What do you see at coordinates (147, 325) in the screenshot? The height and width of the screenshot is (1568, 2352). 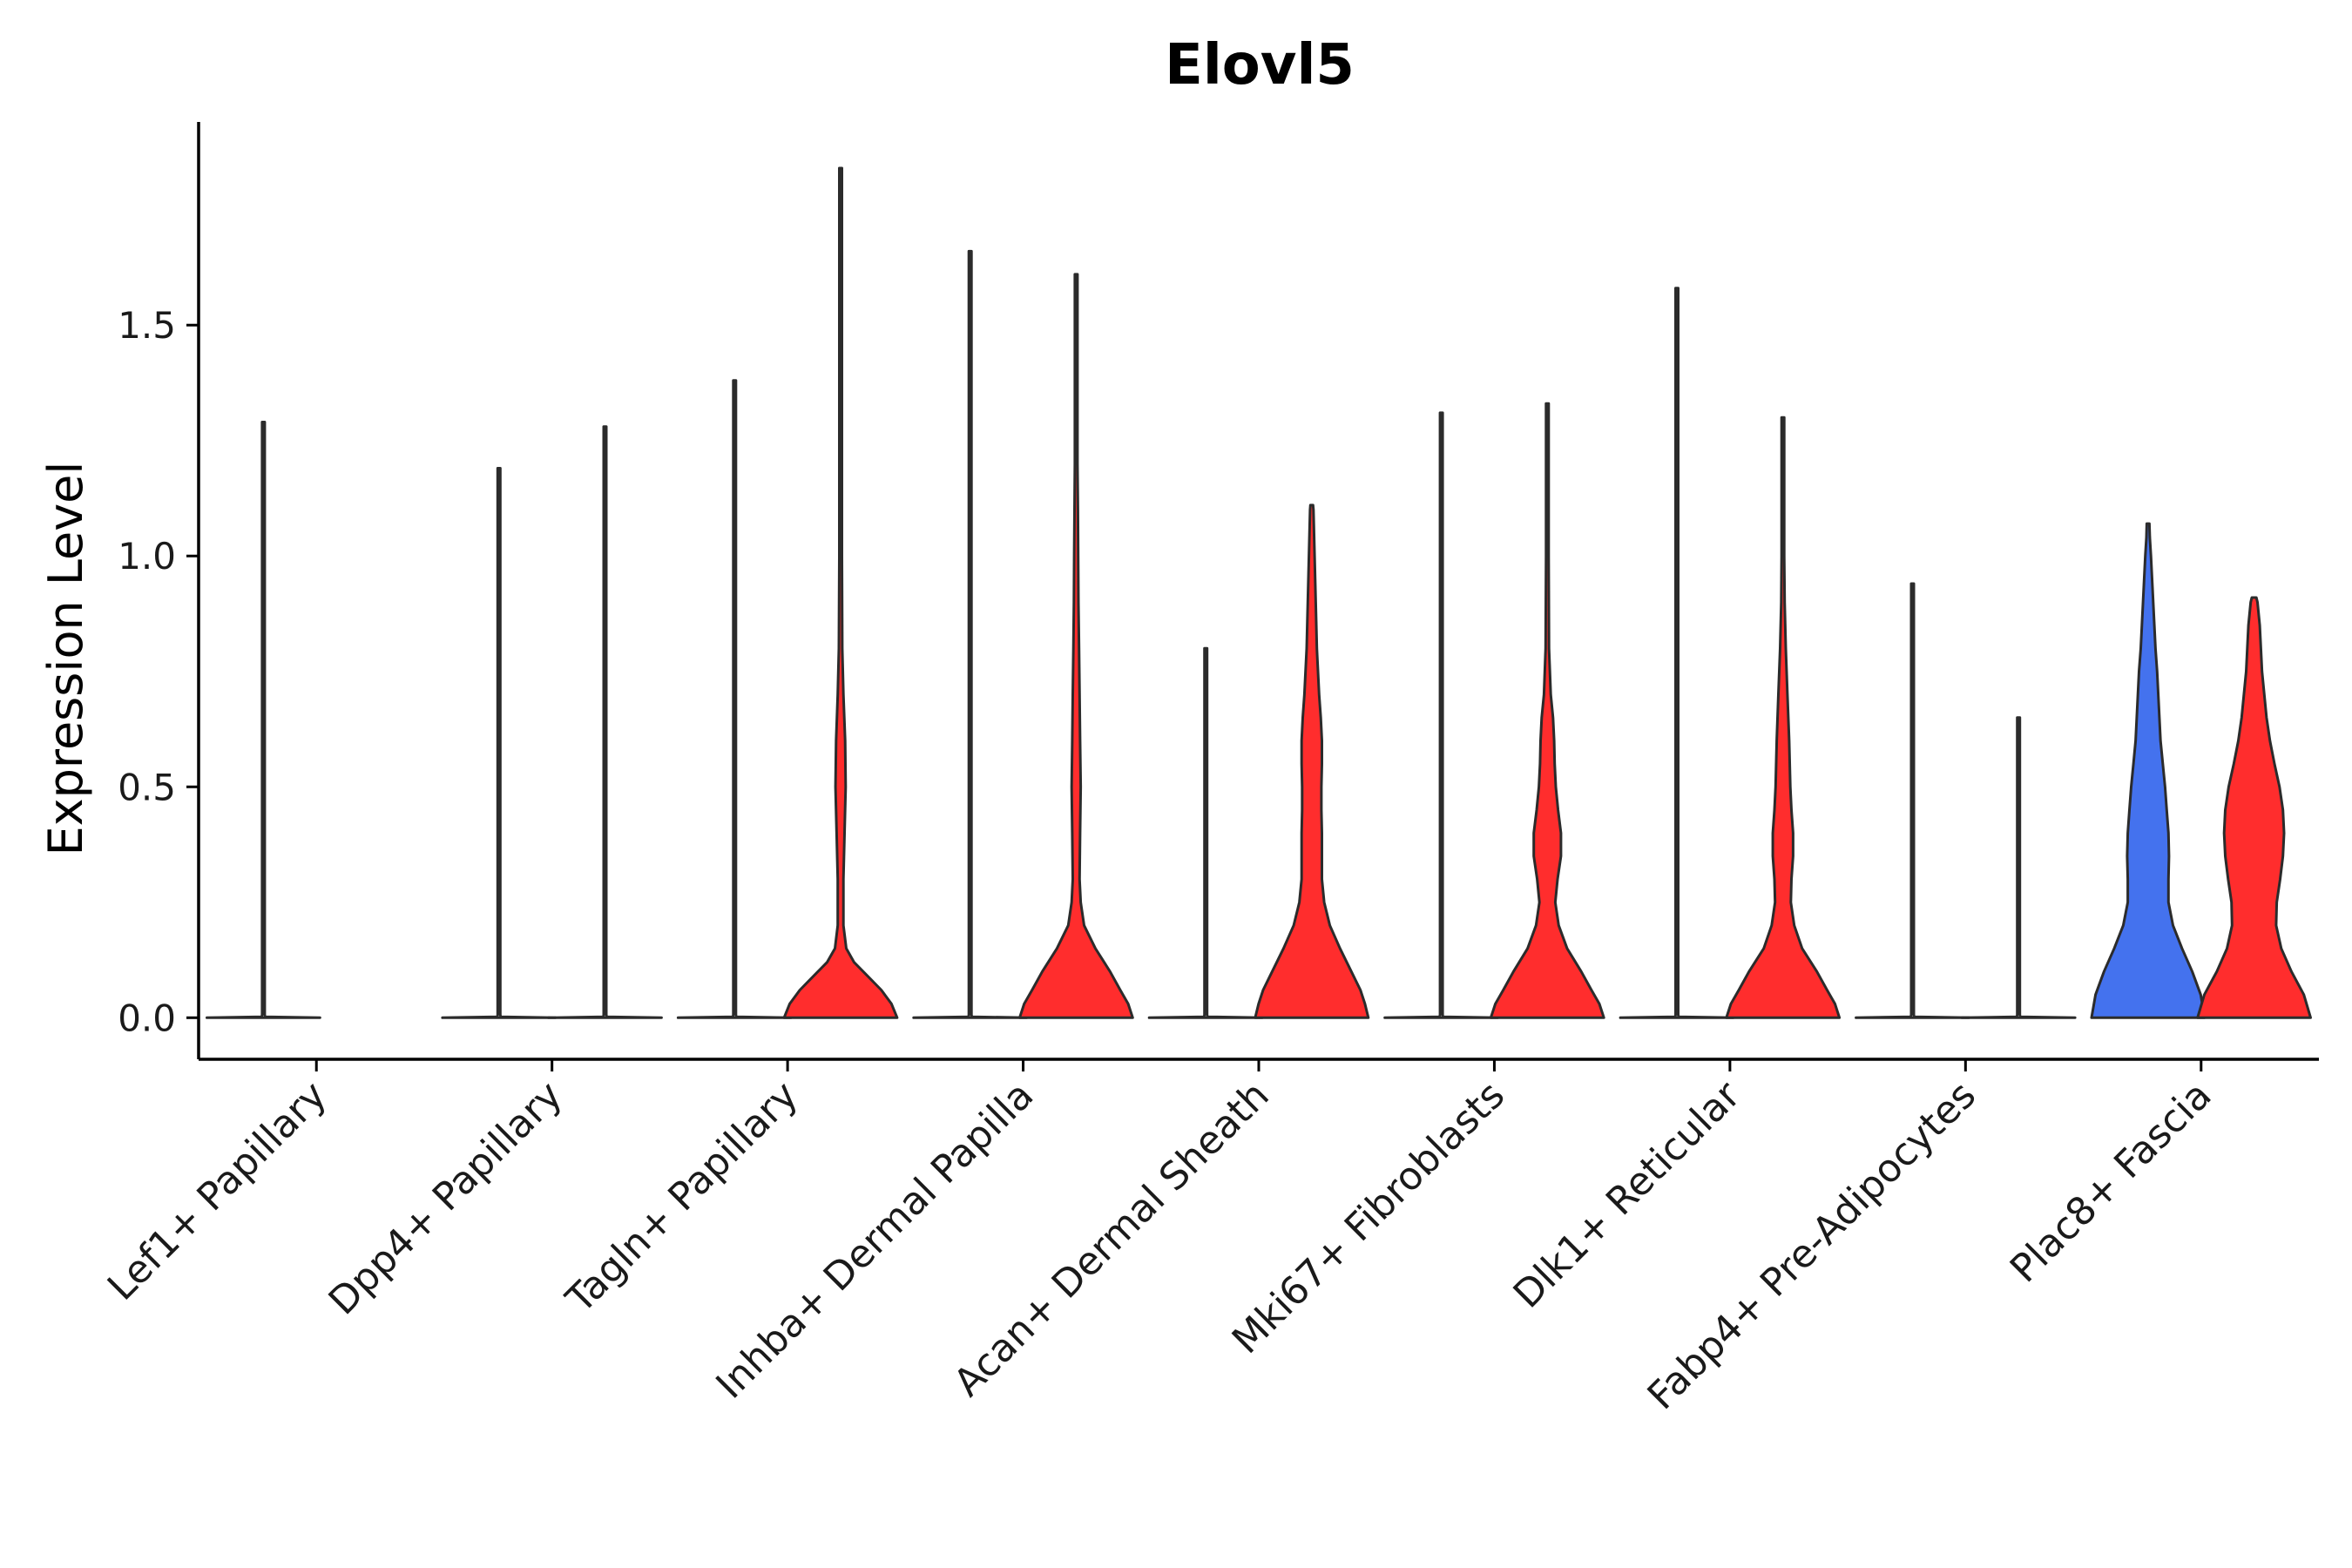 I see `y-tick-label: 1.5` at bounding box center [147, 325].